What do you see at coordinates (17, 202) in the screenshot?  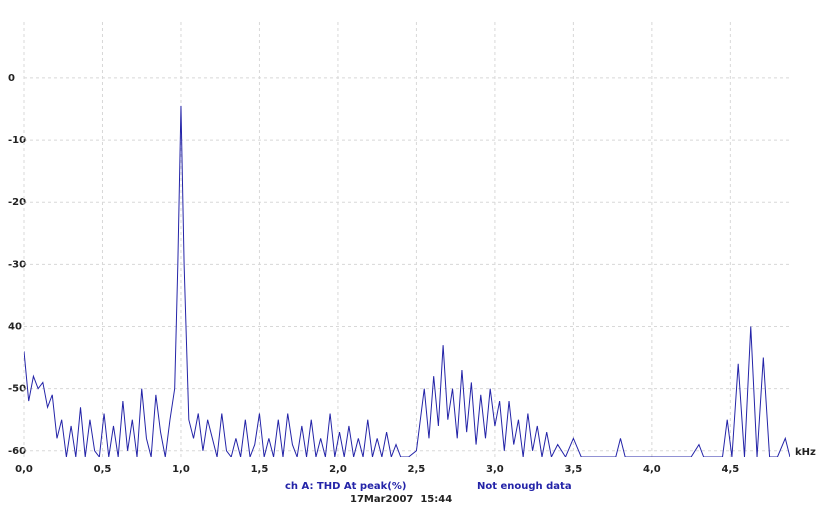 I see `y-tick-label: -20` at bounding box center [17, 202].